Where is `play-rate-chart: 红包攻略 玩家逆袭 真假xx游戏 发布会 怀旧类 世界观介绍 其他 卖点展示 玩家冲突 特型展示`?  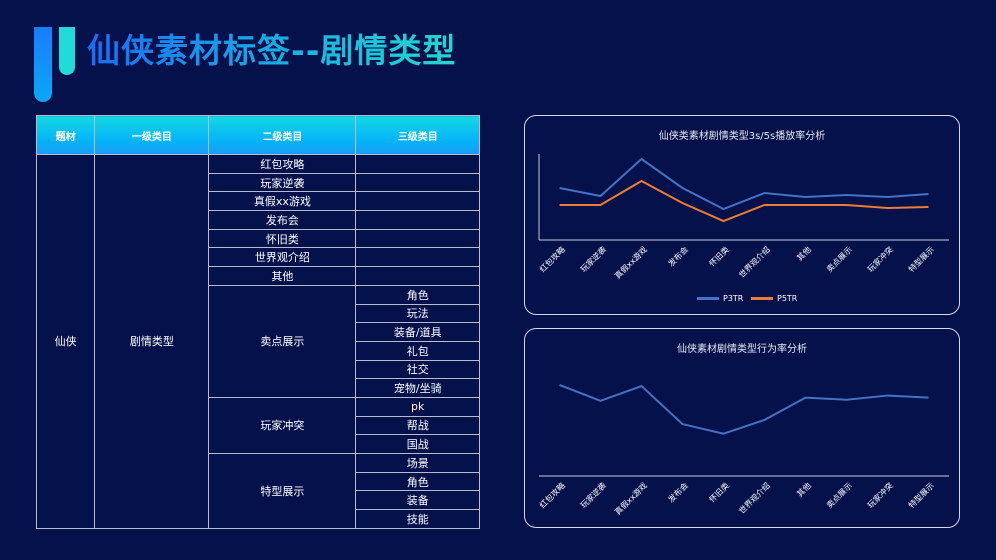
play-rate-chart: 红包攻略 玩家逆袭 真假xx游戏 发布会 怀旧类 世界观介绍 其他 卖点展示 玩家冲突 特型展示 is located at coordinates (743, 217).